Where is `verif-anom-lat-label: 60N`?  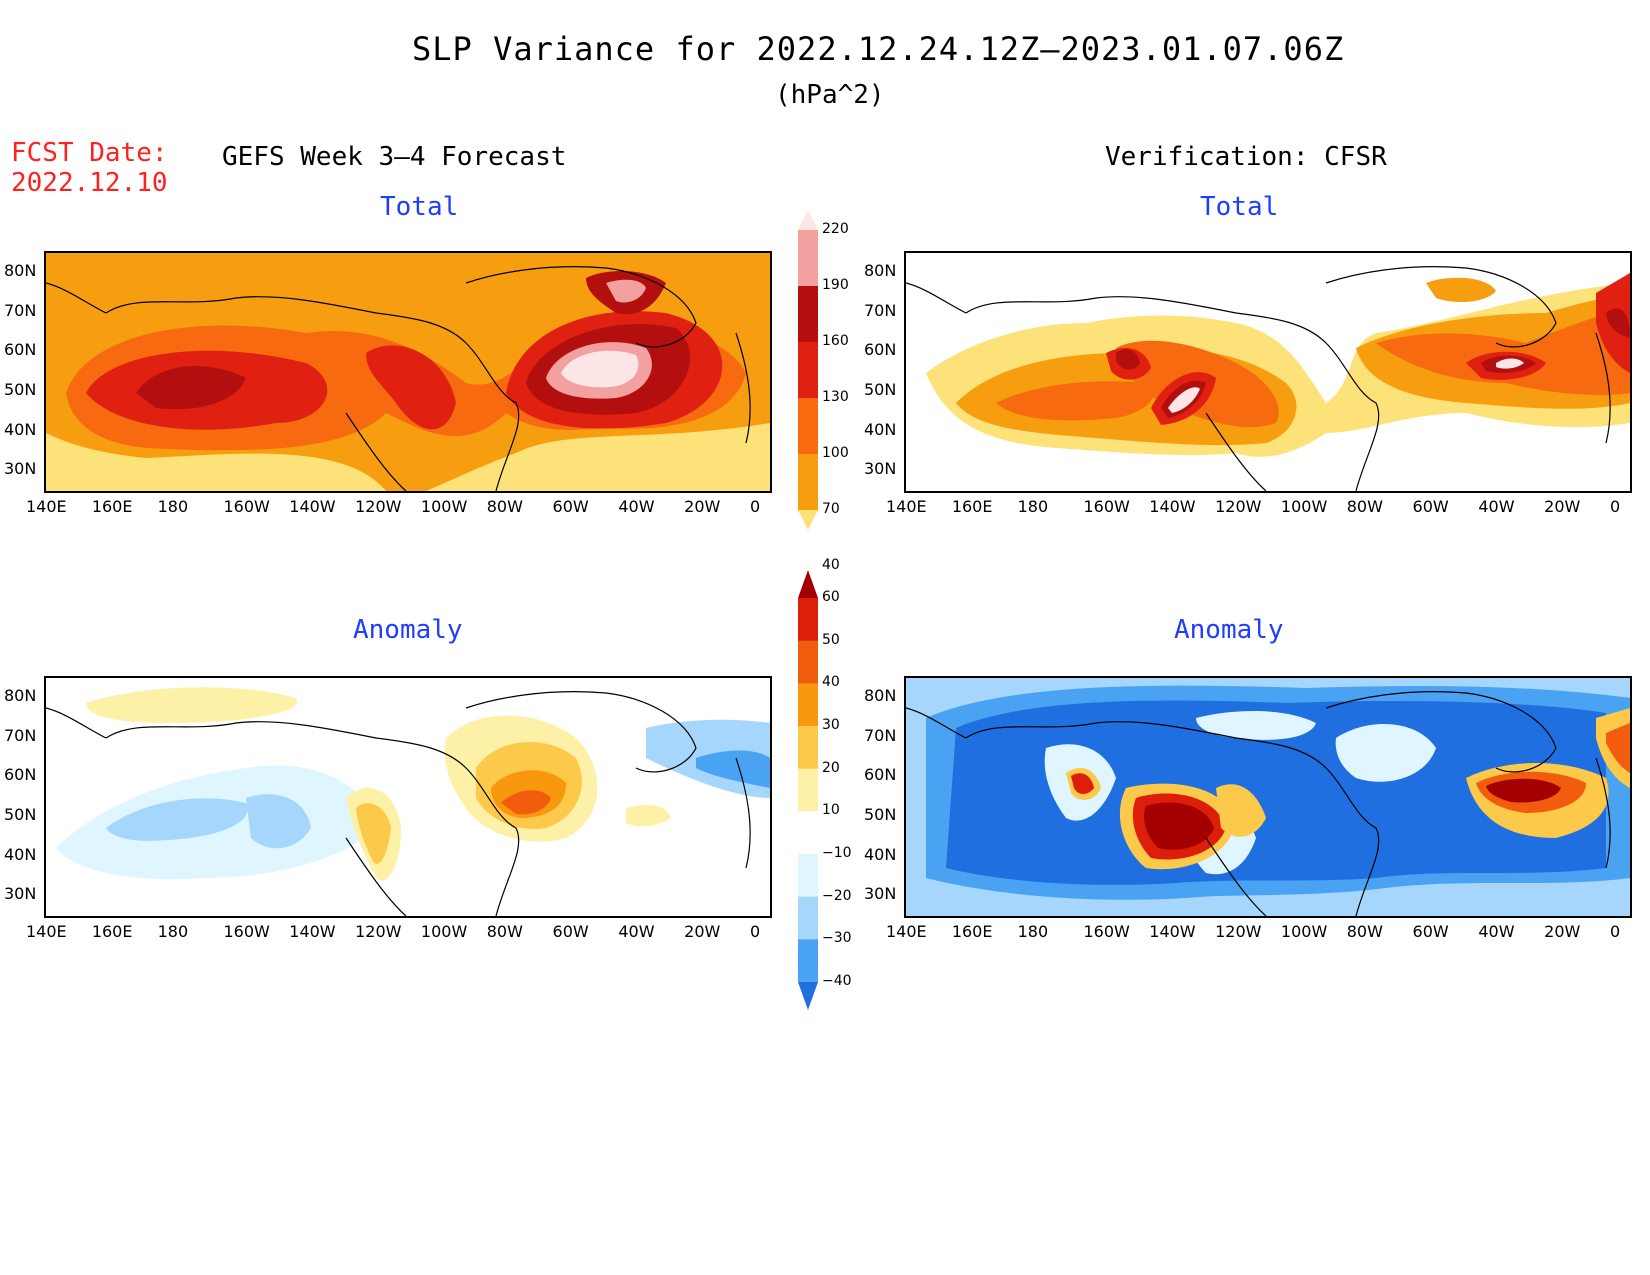 verif-anom-lat-label: 60N is located at coordinates (880, 775).